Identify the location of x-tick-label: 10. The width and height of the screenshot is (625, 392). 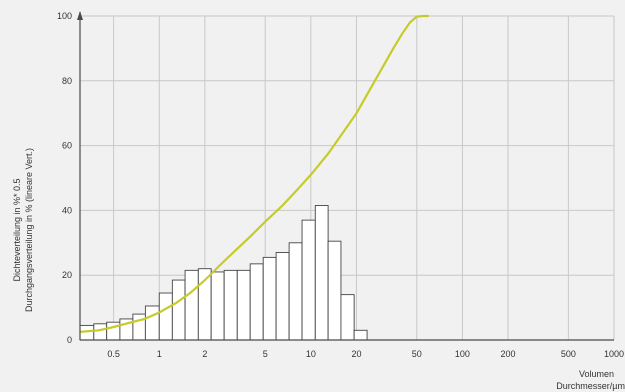
(311, 354).